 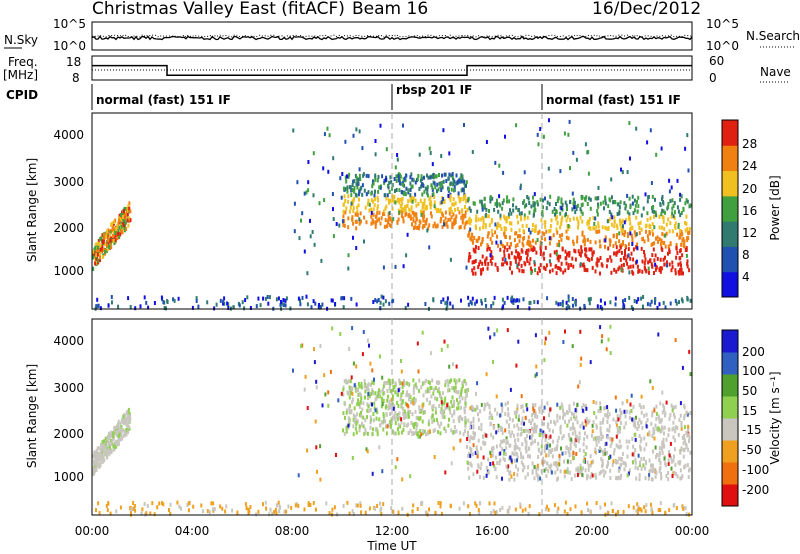 I want to click on velocity-ytick: 2000, so click(x=68, y=434).